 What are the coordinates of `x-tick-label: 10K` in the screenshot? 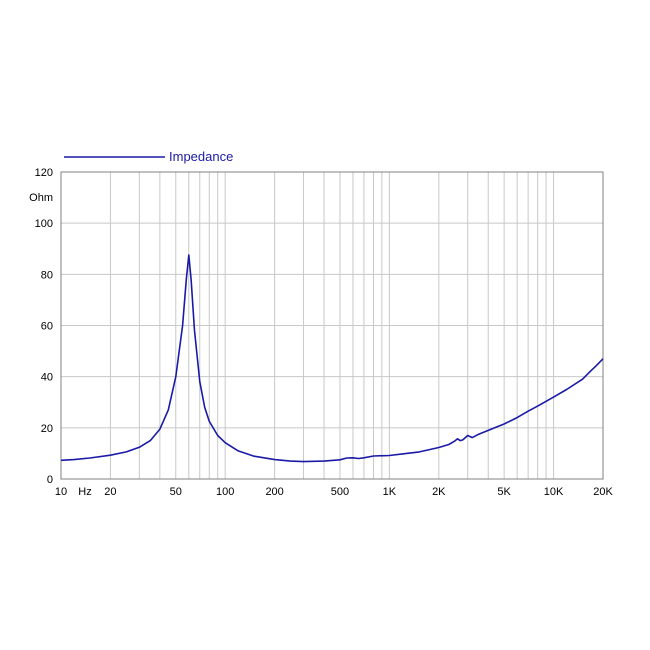 It's located at (554, 492).